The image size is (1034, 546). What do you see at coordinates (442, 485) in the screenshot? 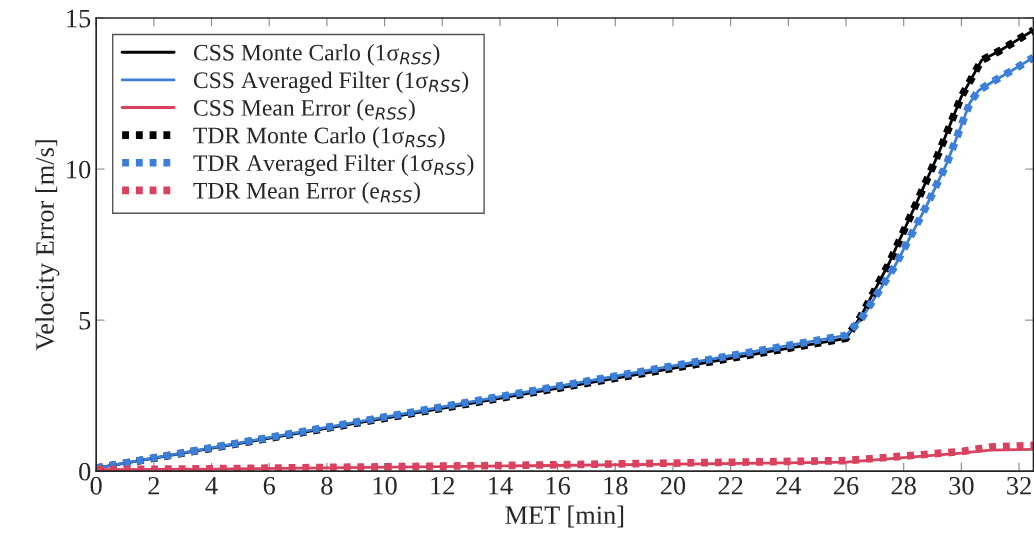
I see `x-tick-label: 12` at bounding box center [442, 485].